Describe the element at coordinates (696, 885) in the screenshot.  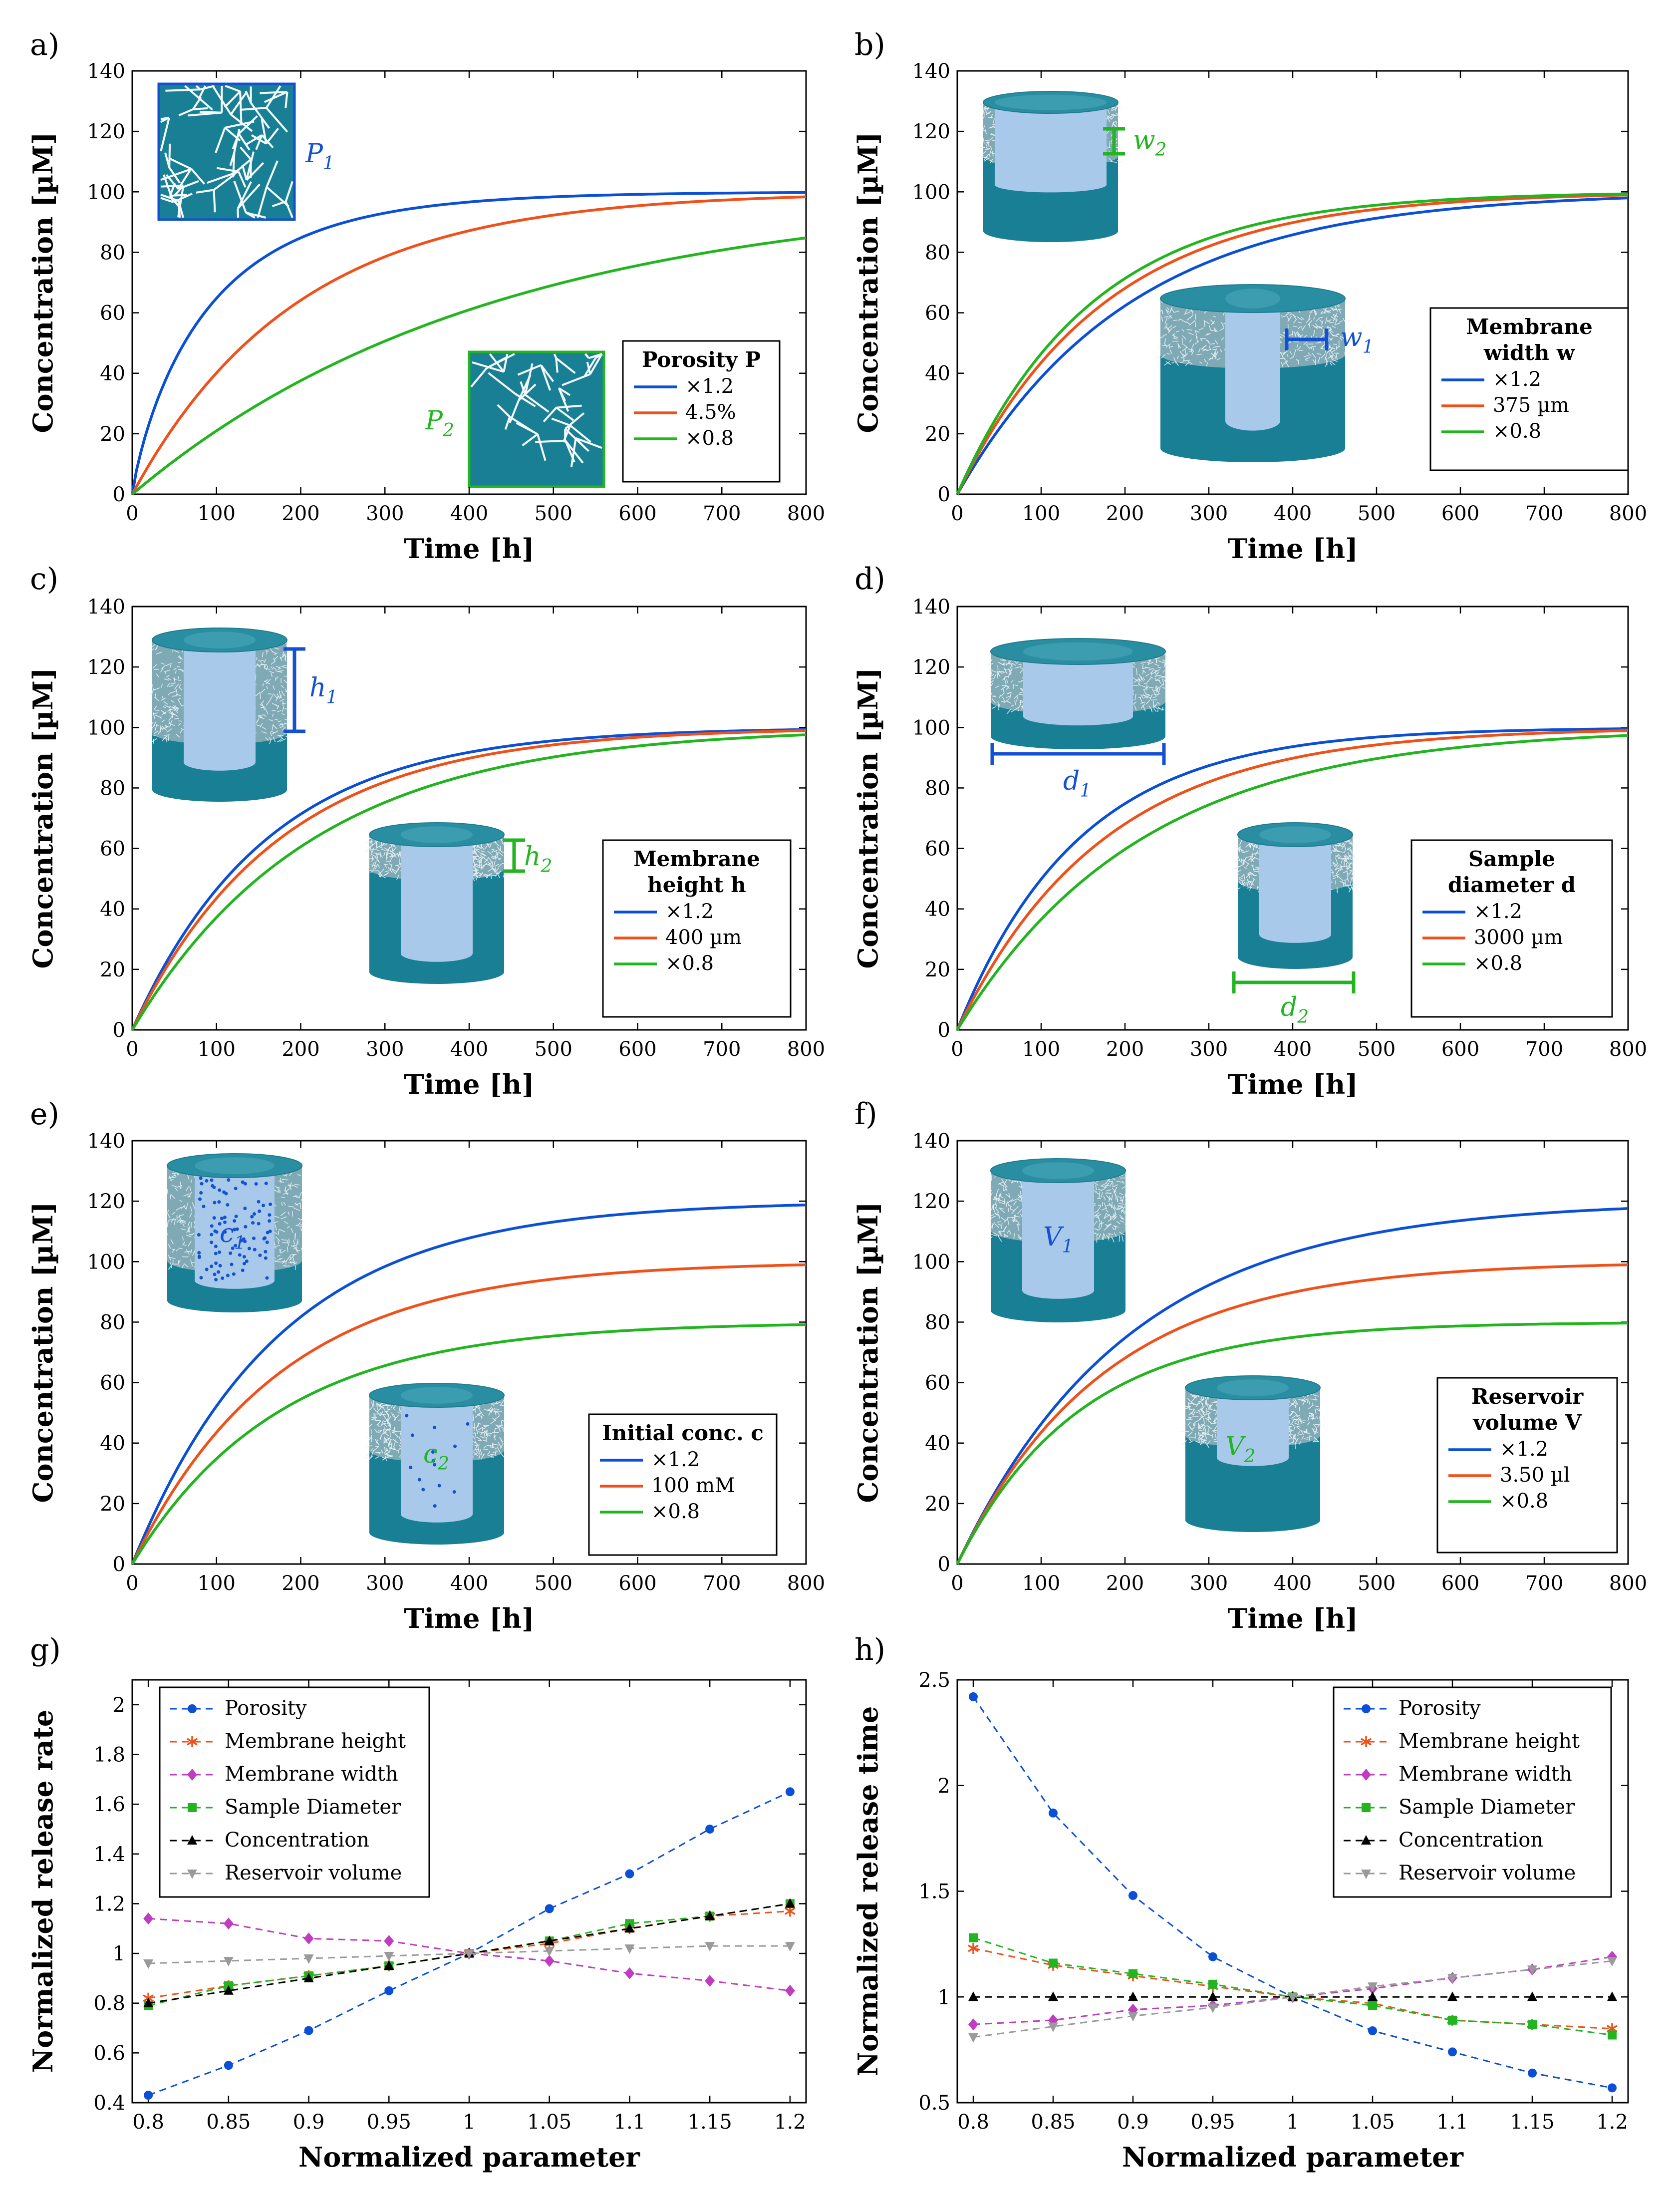
I see `legend-title: height h` at that location.